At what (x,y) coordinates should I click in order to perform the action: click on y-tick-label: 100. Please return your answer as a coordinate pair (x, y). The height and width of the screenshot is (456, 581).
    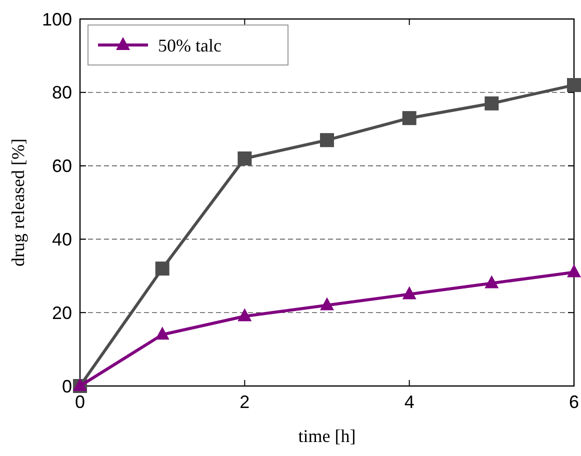
    Looking at the image, I should click on (57, 19).